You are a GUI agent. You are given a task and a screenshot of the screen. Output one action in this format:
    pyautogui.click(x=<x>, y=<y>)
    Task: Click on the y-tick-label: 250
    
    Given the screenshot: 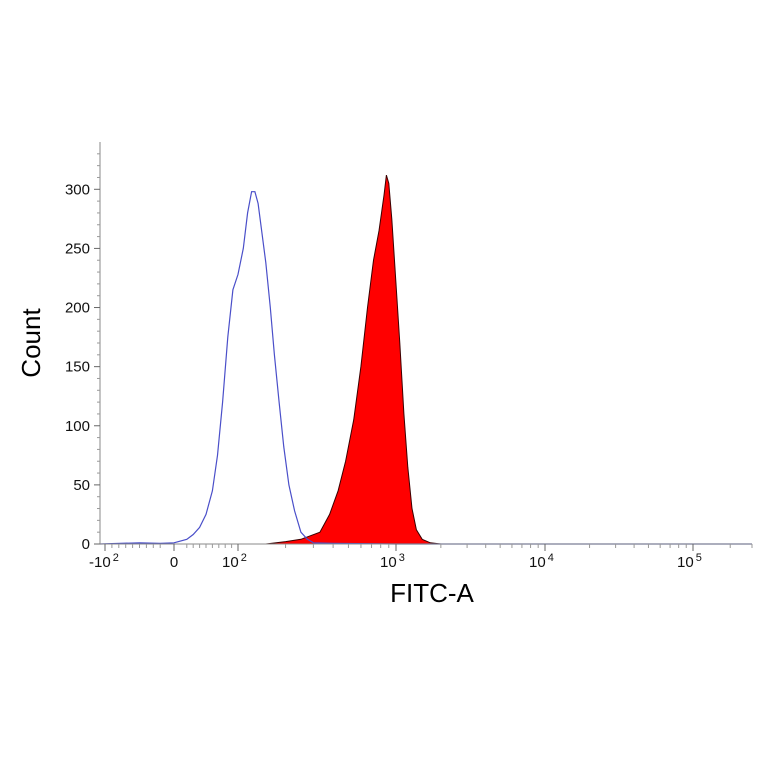 What is the action you would take?
    pyautogui.click(x=77, y=248)
    